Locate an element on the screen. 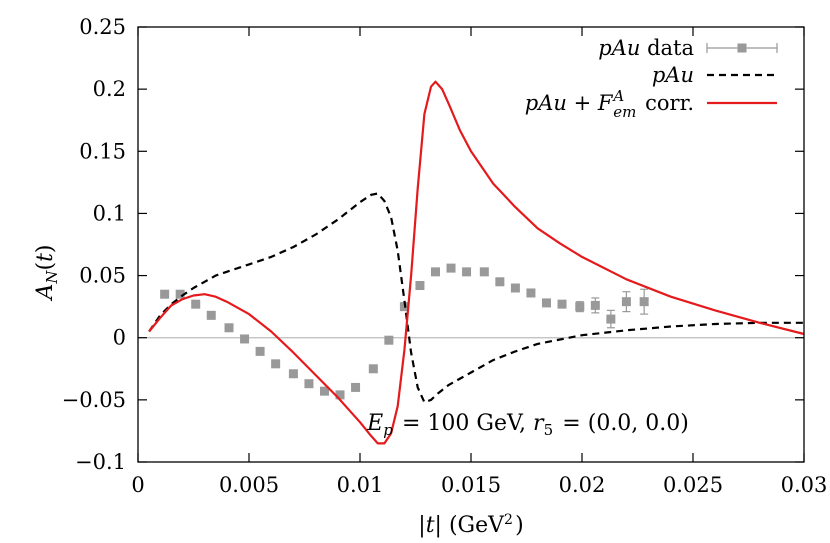  legend-label: pAu data is located at coordinates (646, 48).